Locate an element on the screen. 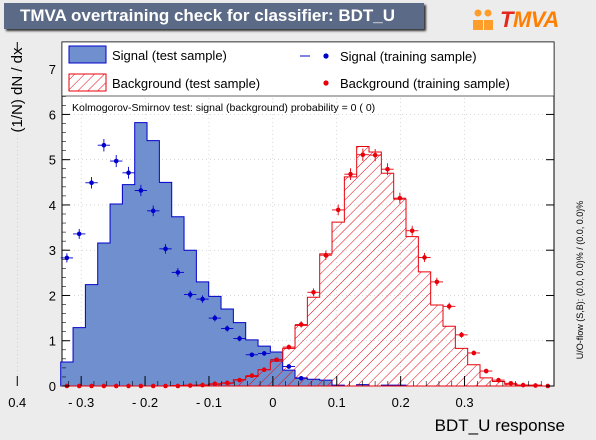  x-tick-label: 0.3 is located at coordinates (465, 402).